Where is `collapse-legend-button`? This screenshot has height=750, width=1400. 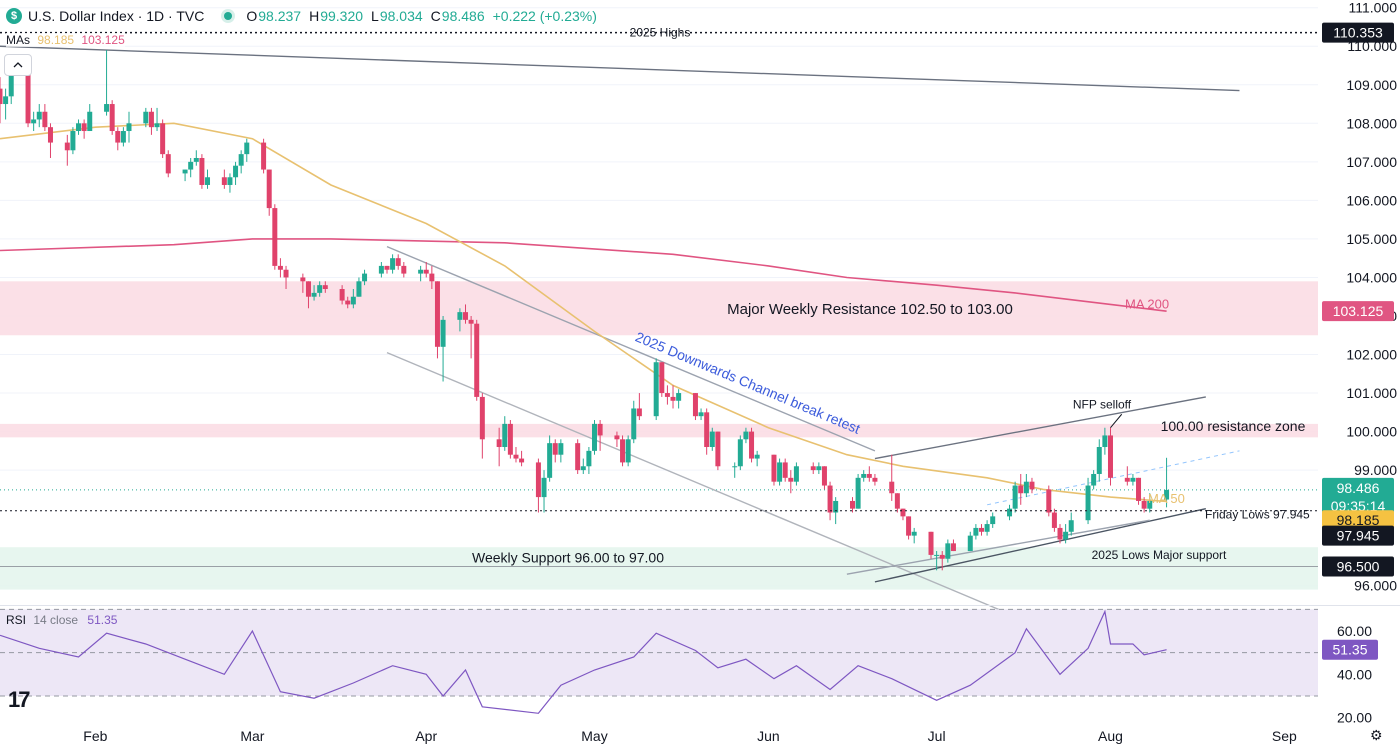
collapse-legend-button is located at coordinates (18, 65).